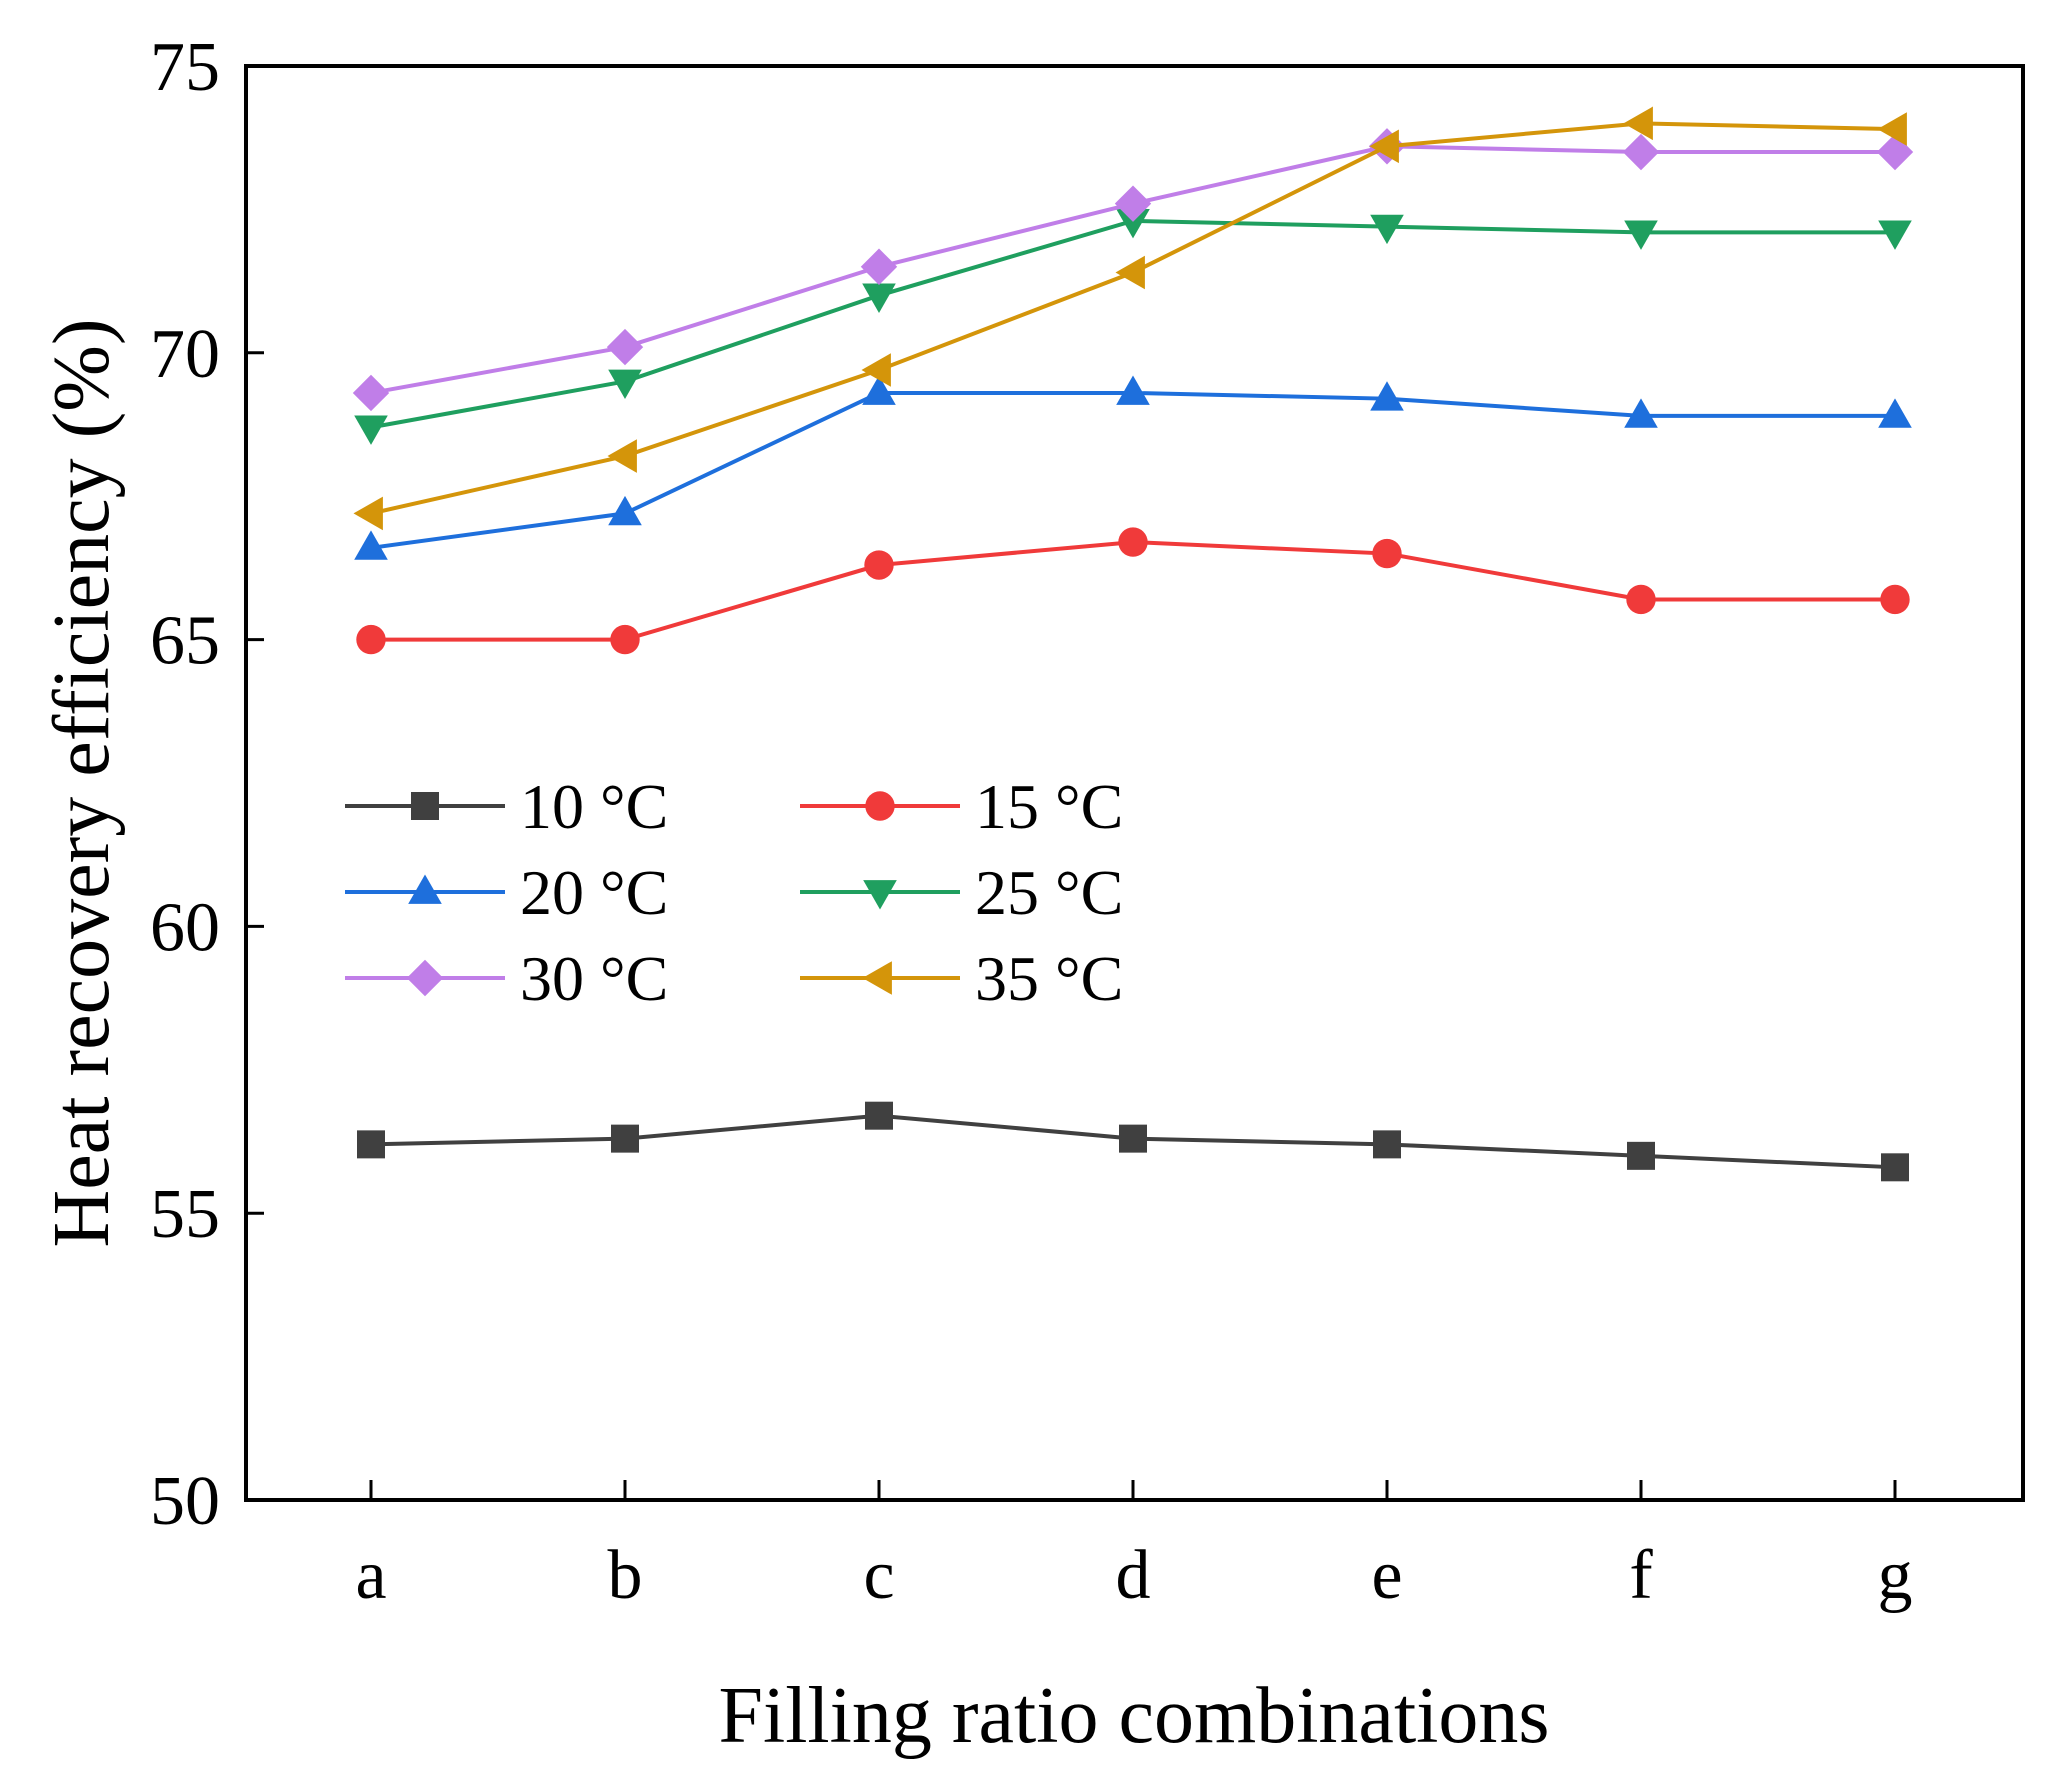 The width and height of the screenshot is (2054, 1770). Describe the element at coordinates (1133, 1716) in the screenshot. I see `x-axis-title: Filling ratio combinations` at that location.